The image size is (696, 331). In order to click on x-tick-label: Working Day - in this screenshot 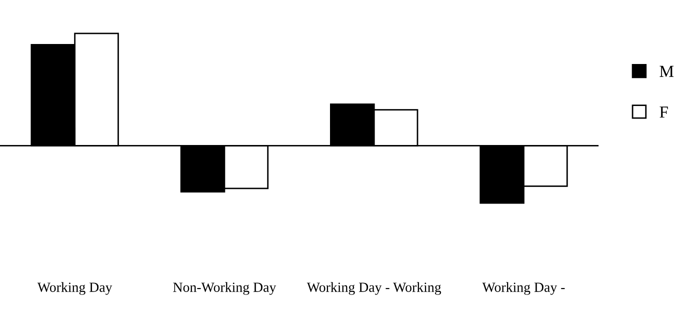, I will do `click(523, 288)`.